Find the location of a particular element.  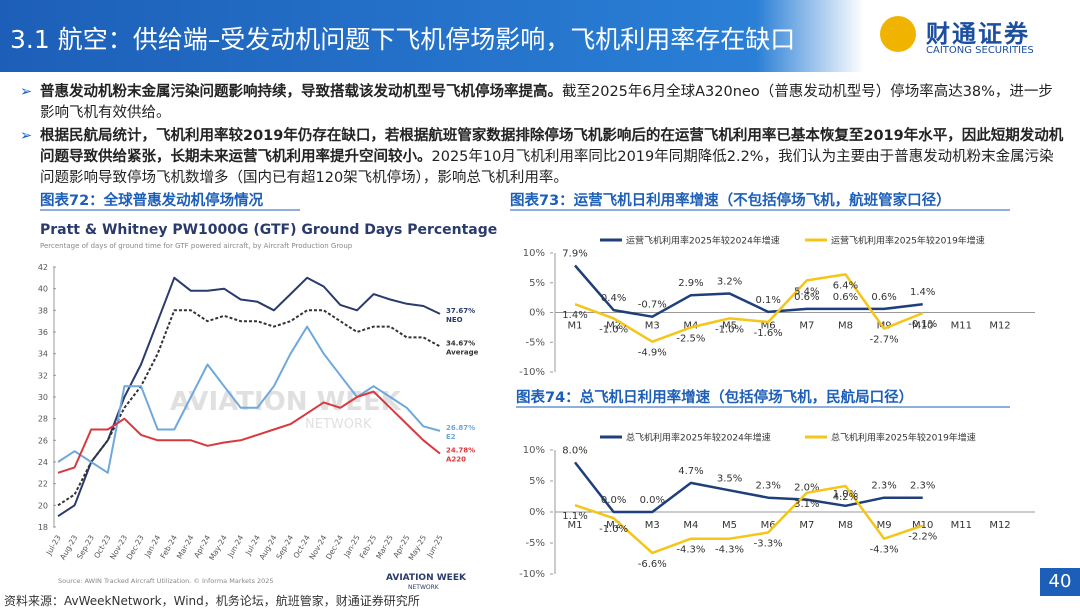

y-tick-label: -10% is located at coordinates (532, 372).